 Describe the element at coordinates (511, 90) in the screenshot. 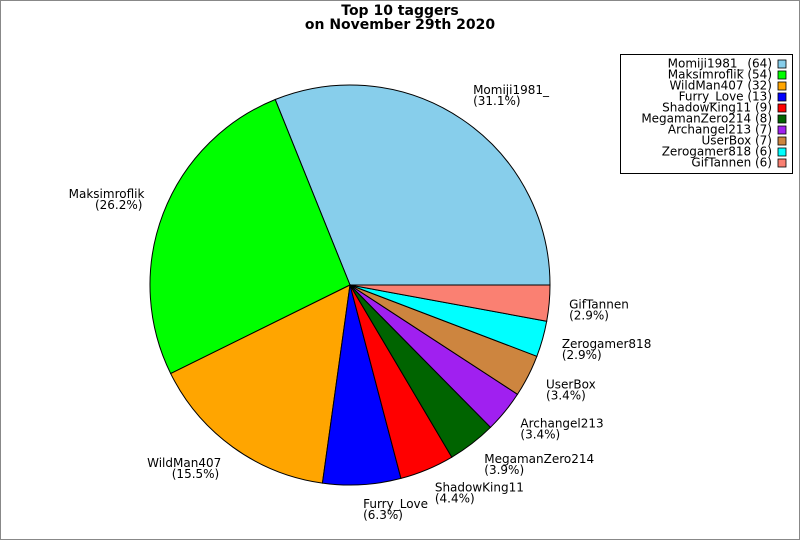

I see `slice-label: Momiji1981_` at that location.